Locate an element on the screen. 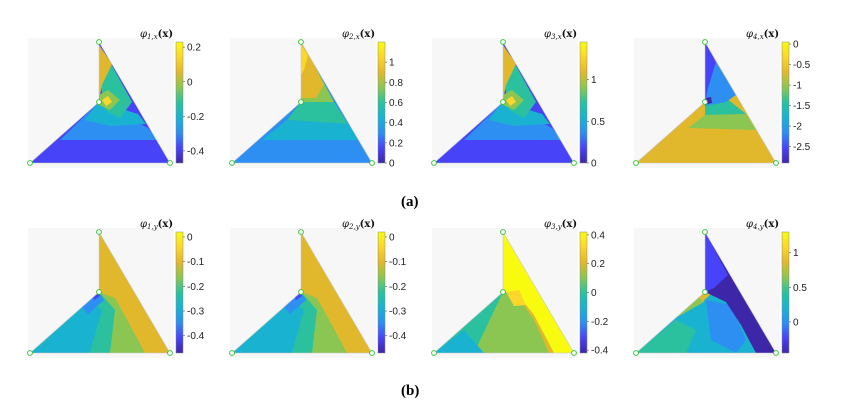 The width and height of the screenshot is (841, 413). panel-p4y: φ4,y(x) 1 0.5 0 is located at coordinates (720, 288).